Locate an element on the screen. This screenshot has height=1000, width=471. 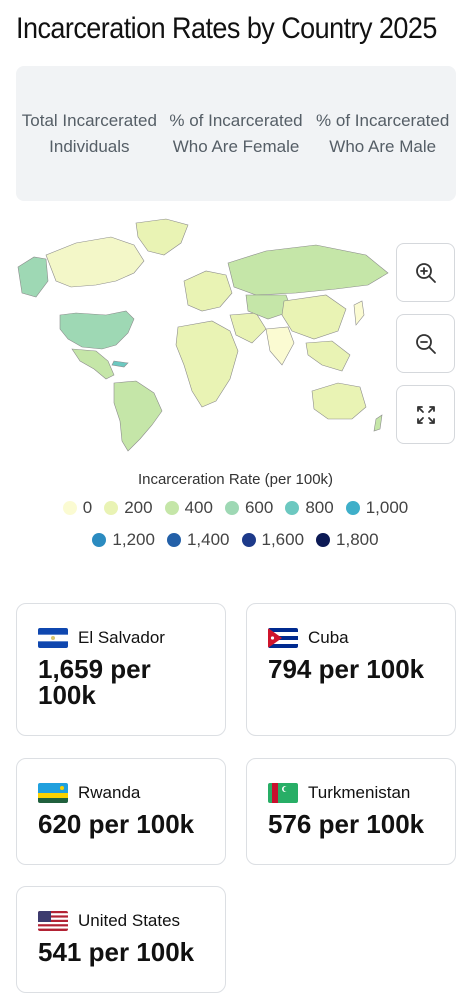
legend-item: 200 is located at coordinates (128, 508).